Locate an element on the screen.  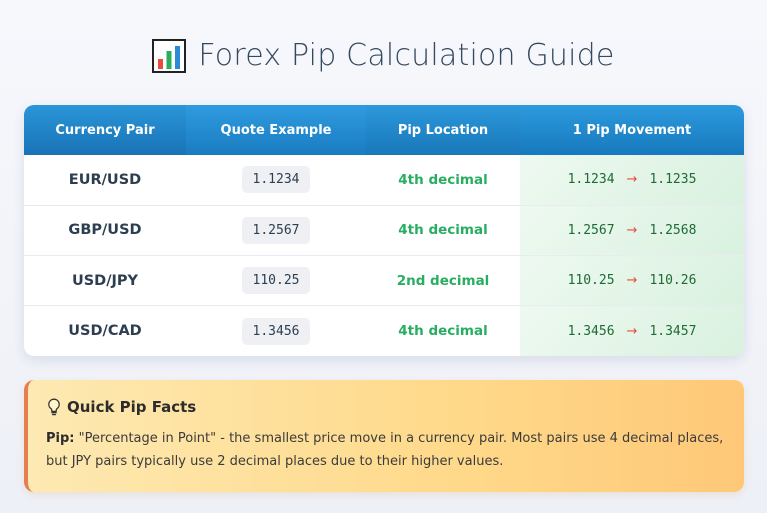
quote-chip: 1.1234 is located at coordinates (276, 180).